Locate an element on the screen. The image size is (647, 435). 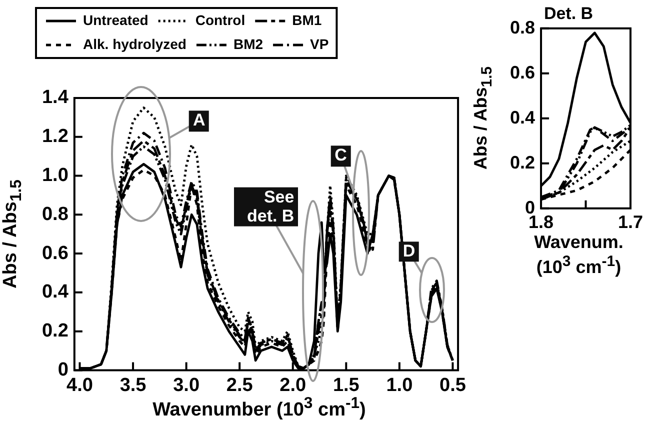
x-tick-label: 1.0 is located at coordinates (399, 385).